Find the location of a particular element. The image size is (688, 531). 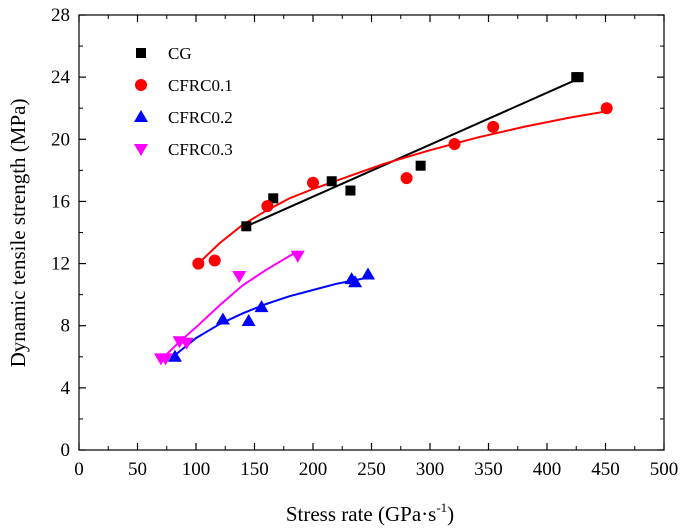

x-tick-label: 250 is located at coordinates (371, 469).